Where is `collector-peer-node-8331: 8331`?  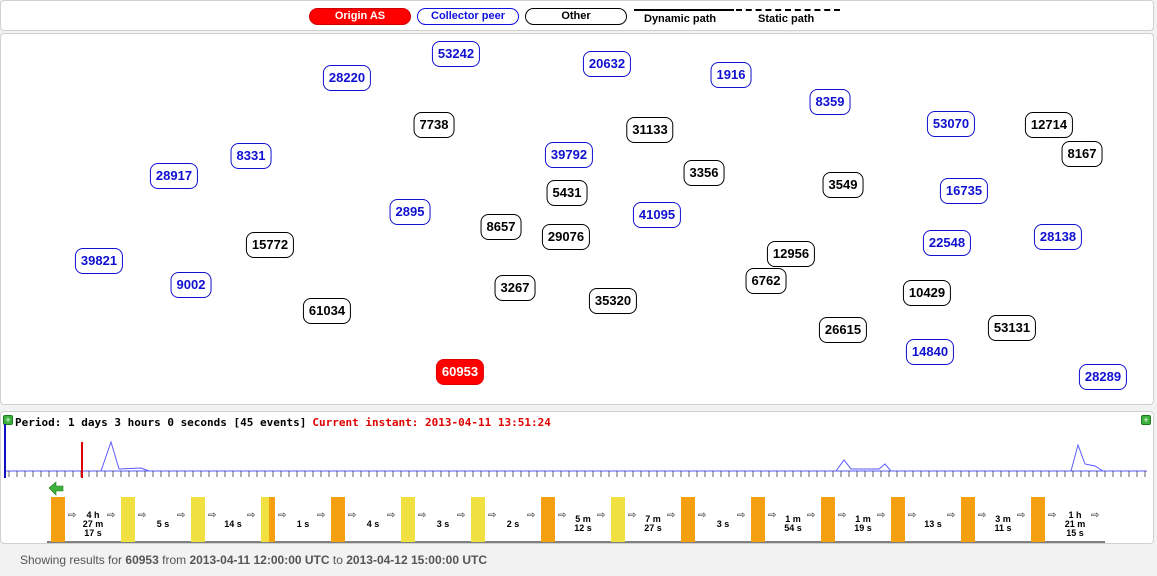 collector-peer-node-8331: 8331 is located at coordinates (251, 156).